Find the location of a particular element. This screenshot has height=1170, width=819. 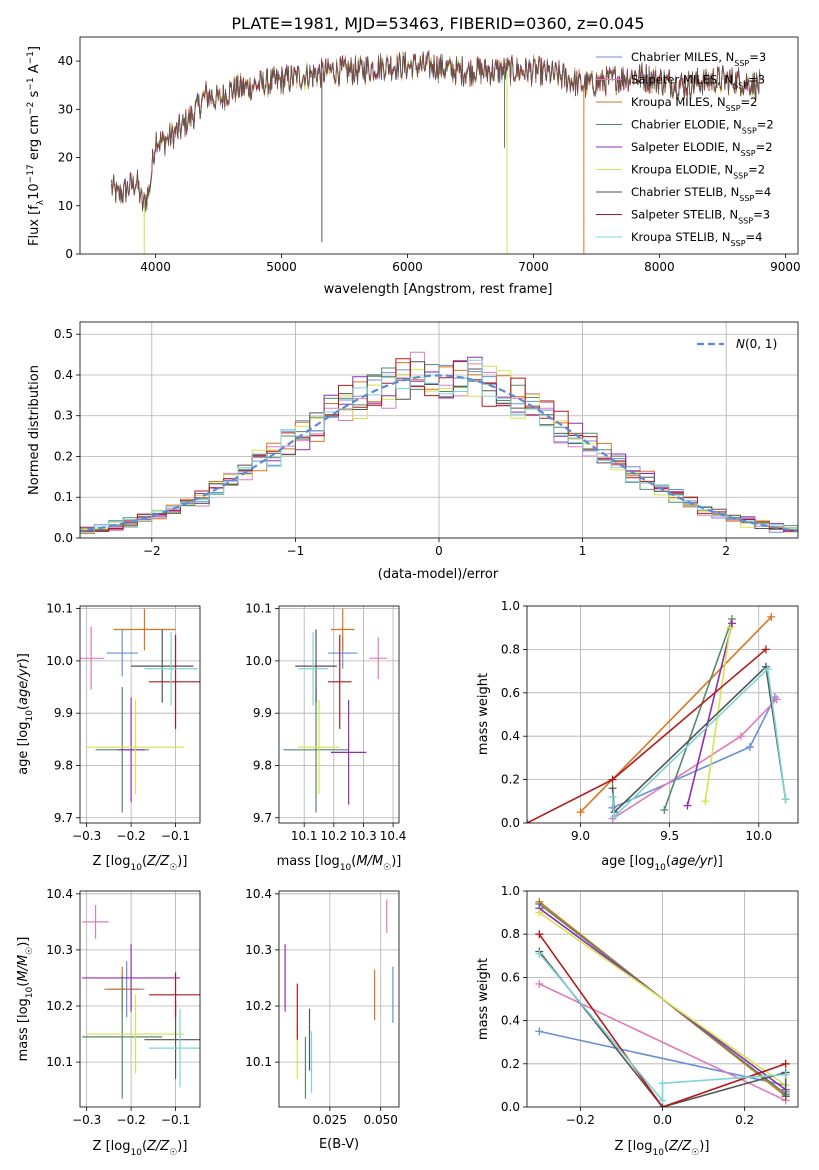

y-tick-label: 0.8 is located at coordinates (510, 934).